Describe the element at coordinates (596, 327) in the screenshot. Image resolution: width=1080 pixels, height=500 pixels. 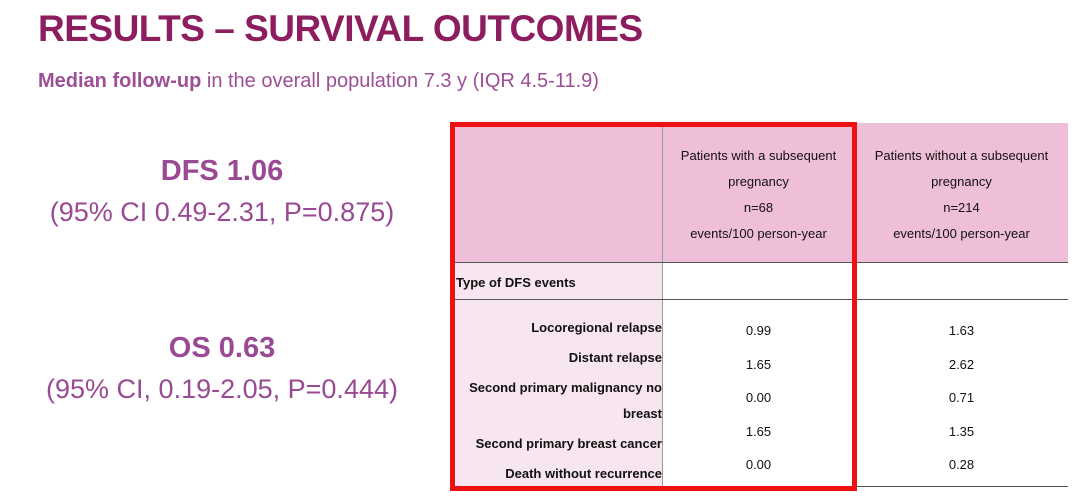
I see `row-label: Locoregional relapse` at that location.